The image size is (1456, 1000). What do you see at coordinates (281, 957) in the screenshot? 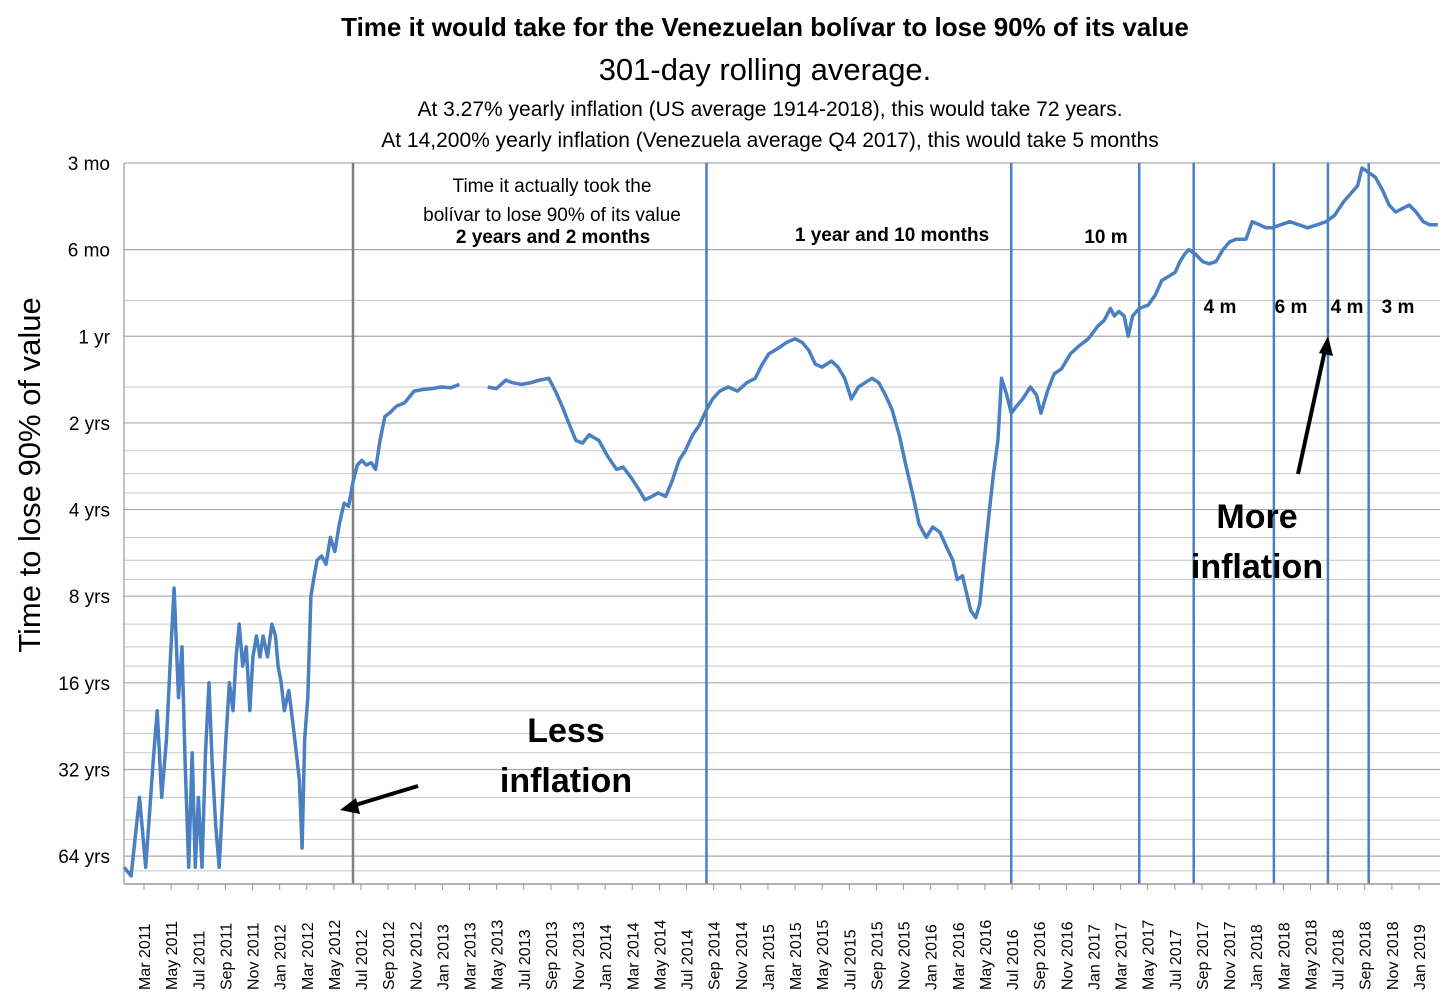
I see `x-tick-label-5: Jan 2012` at bounding box center [281, 957].